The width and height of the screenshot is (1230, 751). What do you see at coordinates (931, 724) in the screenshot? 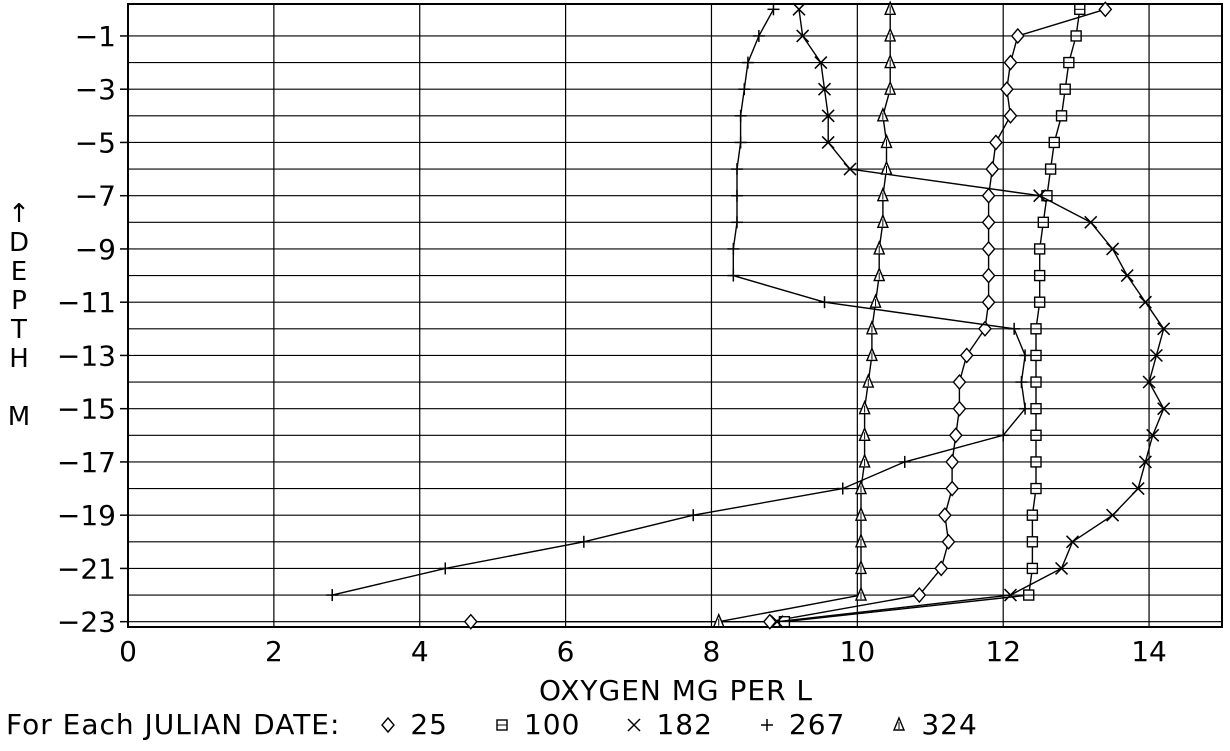
I see `legend-entry-324: 324` at bounding box center [931, 724].